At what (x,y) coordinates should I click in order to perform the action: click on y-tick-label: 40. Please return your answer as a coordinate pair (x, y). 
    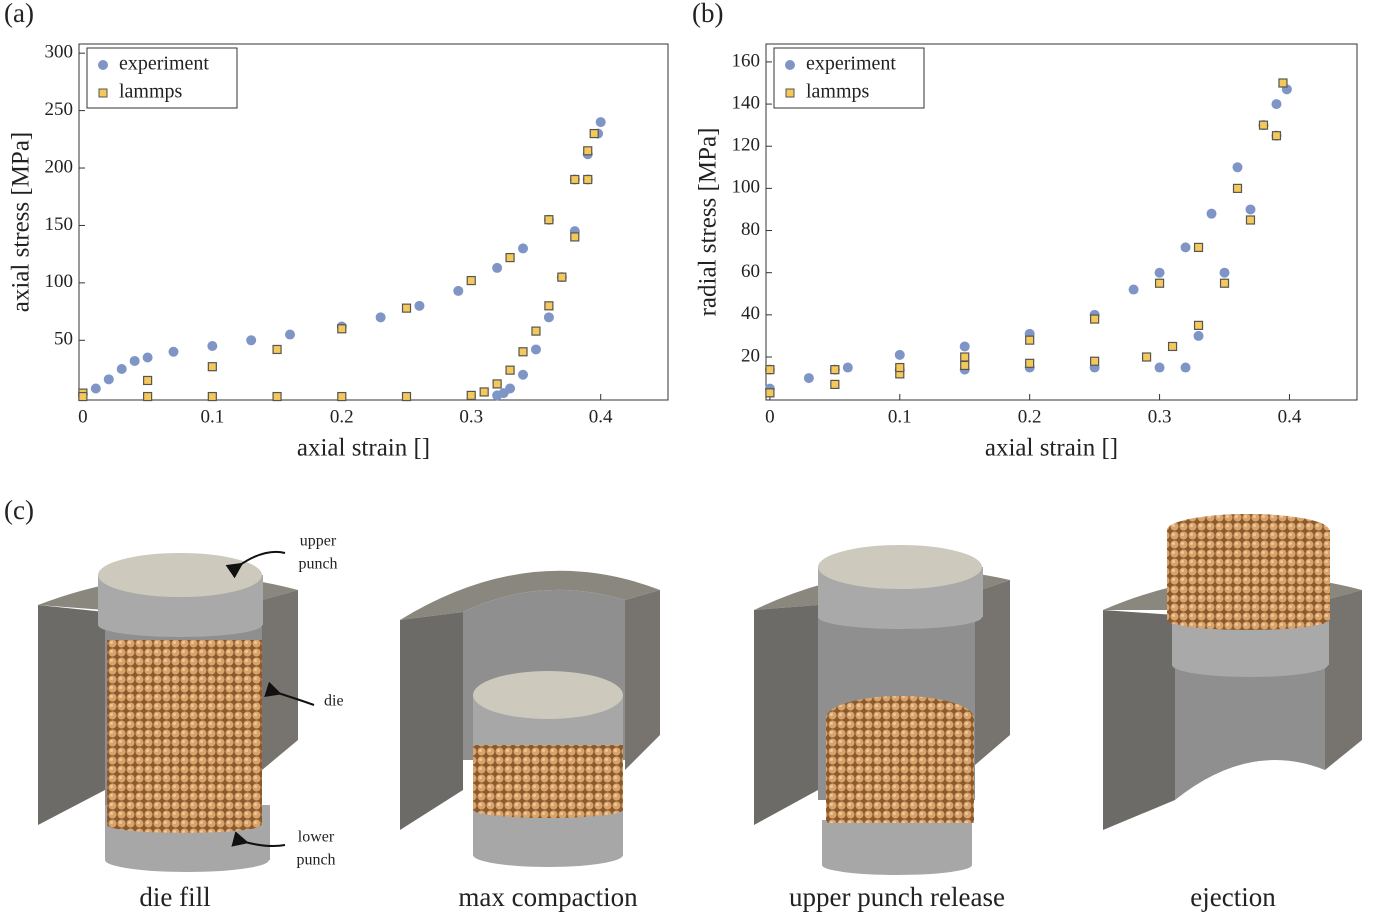
    Looking at the image, I should click on (750, 313).